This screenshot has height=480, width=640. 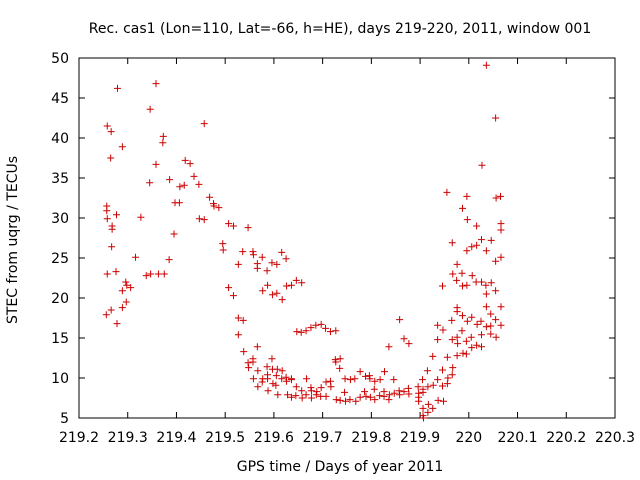 I want to click on y-tick-label: 25, so click(x=60, y=259).